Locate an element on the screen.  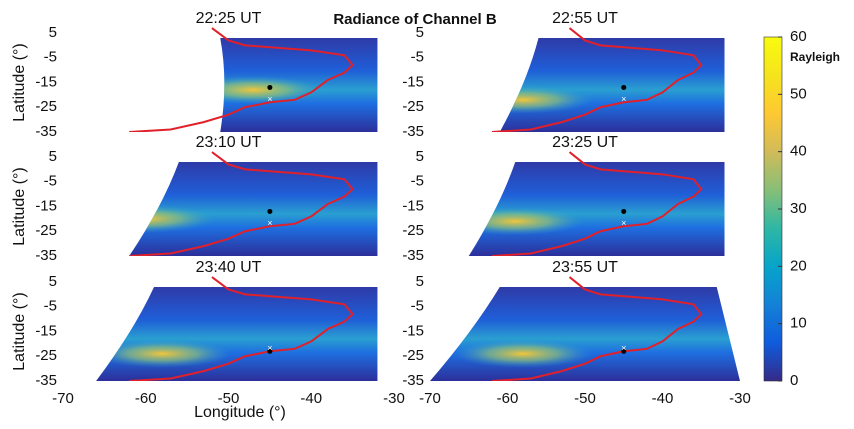
figure-title: Radiance of Channel B is located at coordinates (415, 19).